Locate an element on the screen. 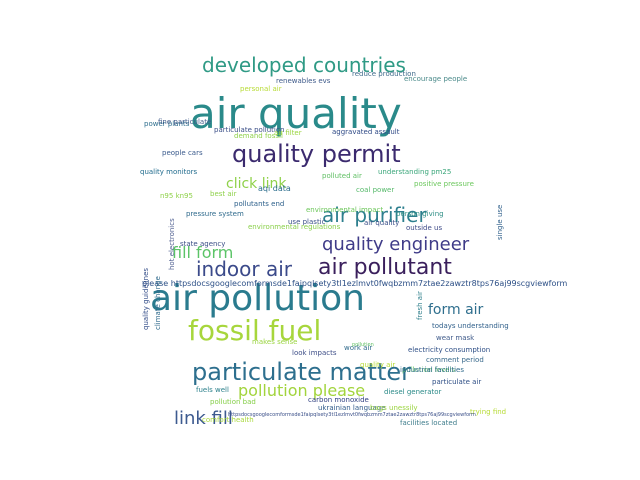  cloud-word-renewables-evs: renewables evs is located at coordinates (303, 81).